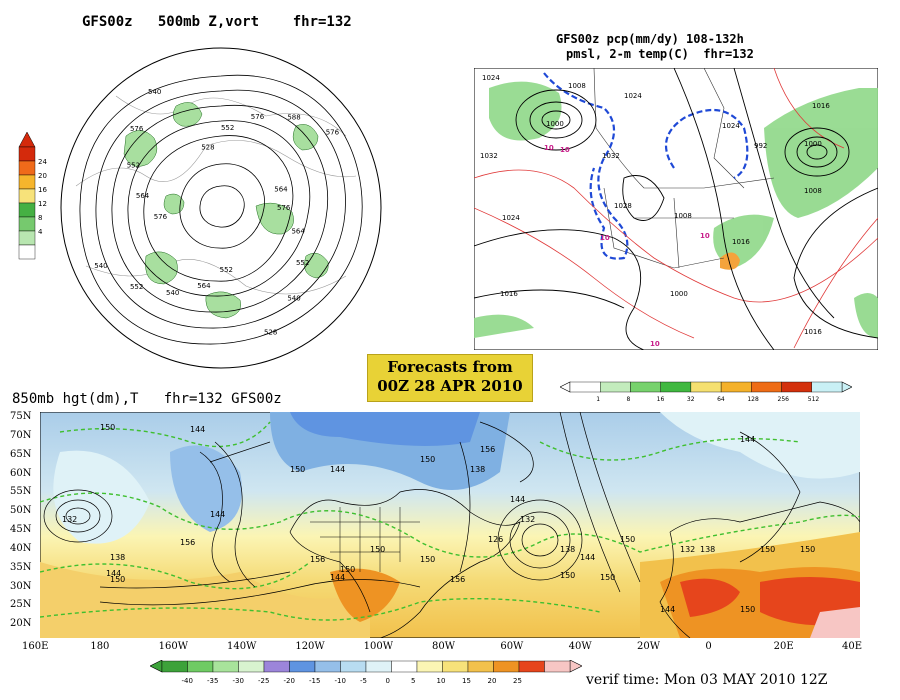  I want to click on colorbar-tick-label: 25, so click(517, 681).